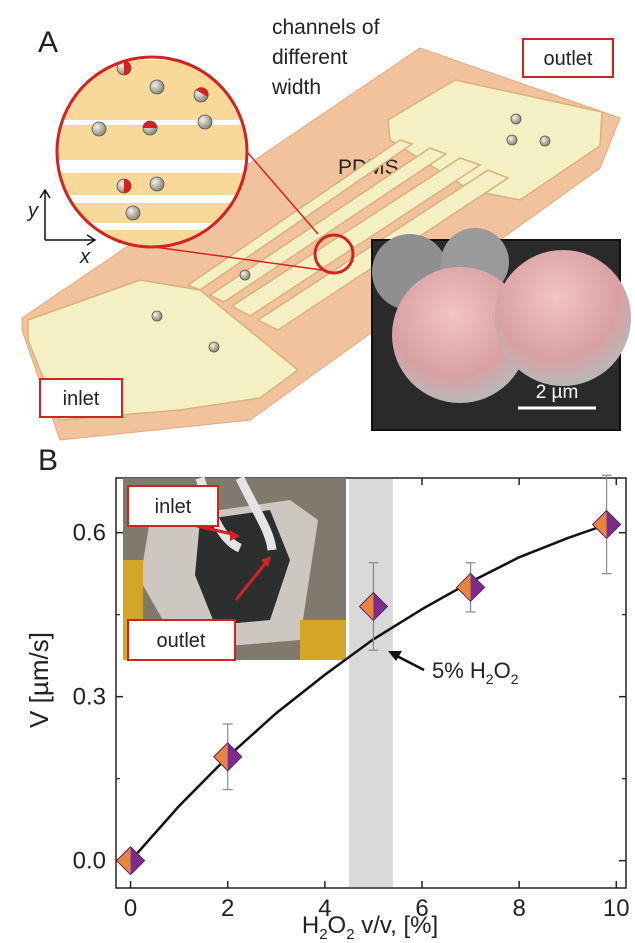  Describe the element at coordinates (616, 908) in the screenshot. I see `x-tick-label: 10` at that location.